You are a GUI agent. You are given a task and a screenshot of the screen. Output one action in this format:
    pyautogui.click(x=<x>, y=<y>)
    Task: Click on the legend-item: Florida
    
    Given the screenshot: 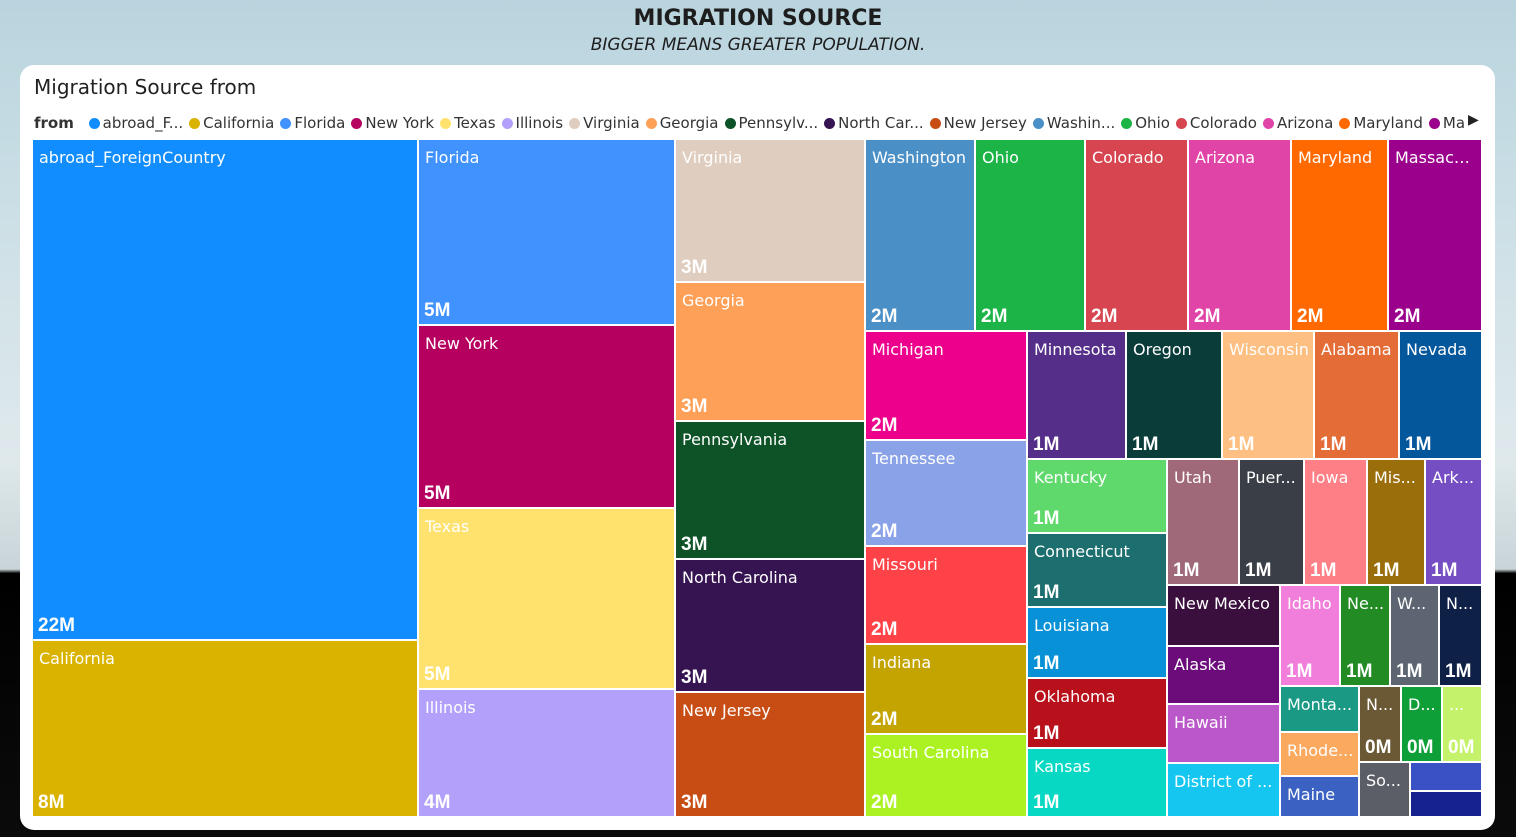 What is the action you would take?
    pyautogui.click(x=312, y=123)
    